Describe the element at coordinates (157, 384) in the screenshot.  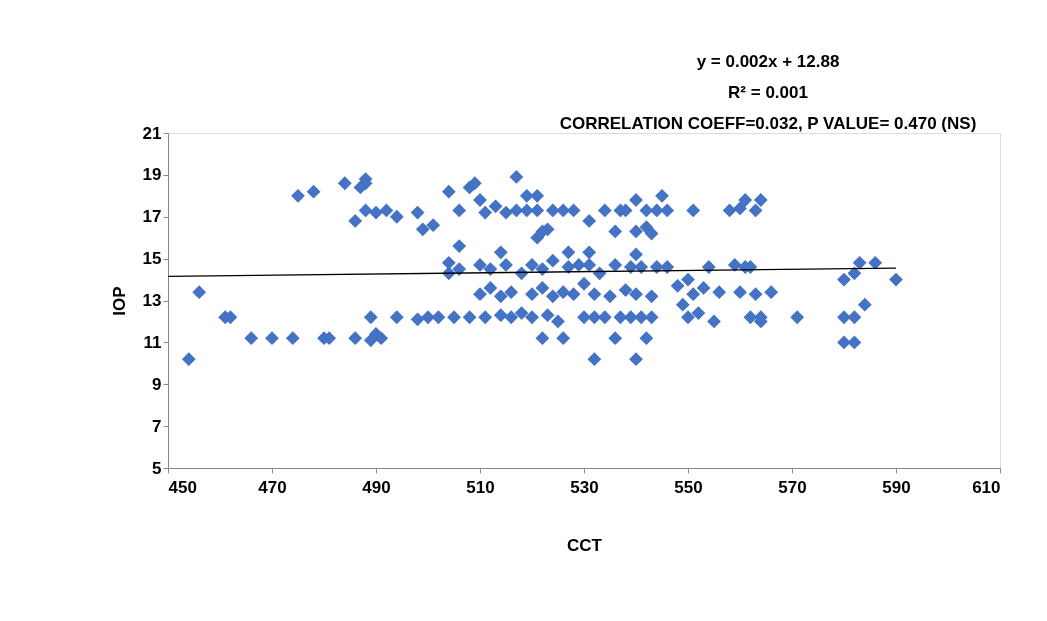
I see `y-tick-label: 9` at that location.